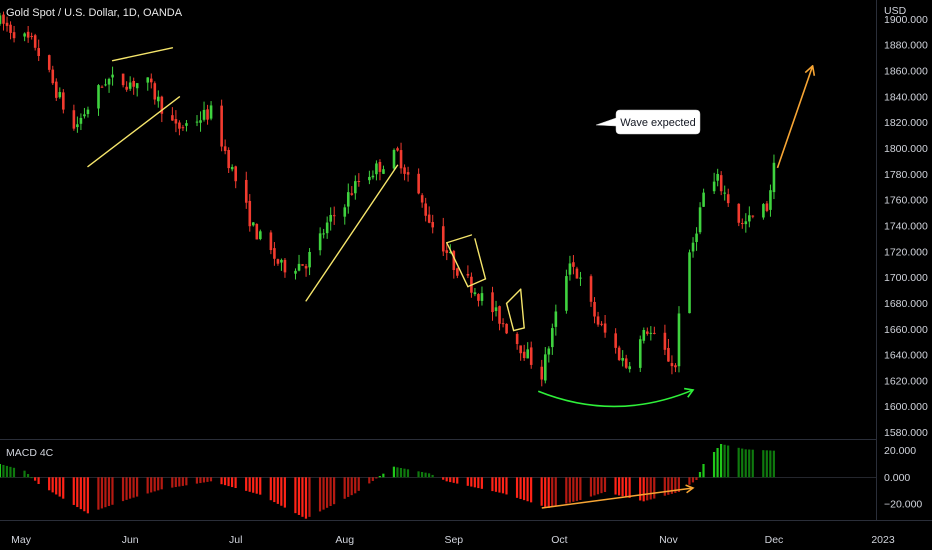 The image size is (932, 550). What do you see at coordinates (795, 117) in the screenshot?
I see `forecast-arrow` at bounding box center [795, 117].